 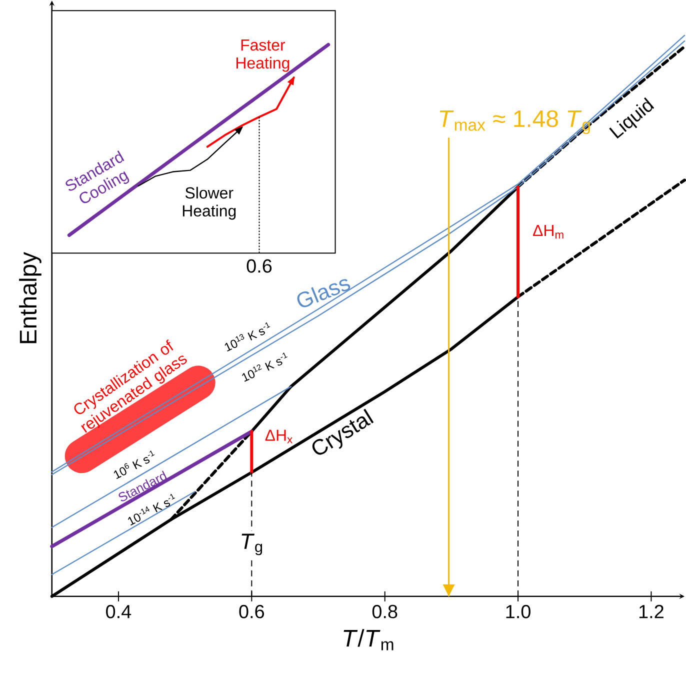 What do you see at coordinates (518, 611) in the screenshot?
I see `x-tick-label: 1.0` at bounding box center [518, 611].